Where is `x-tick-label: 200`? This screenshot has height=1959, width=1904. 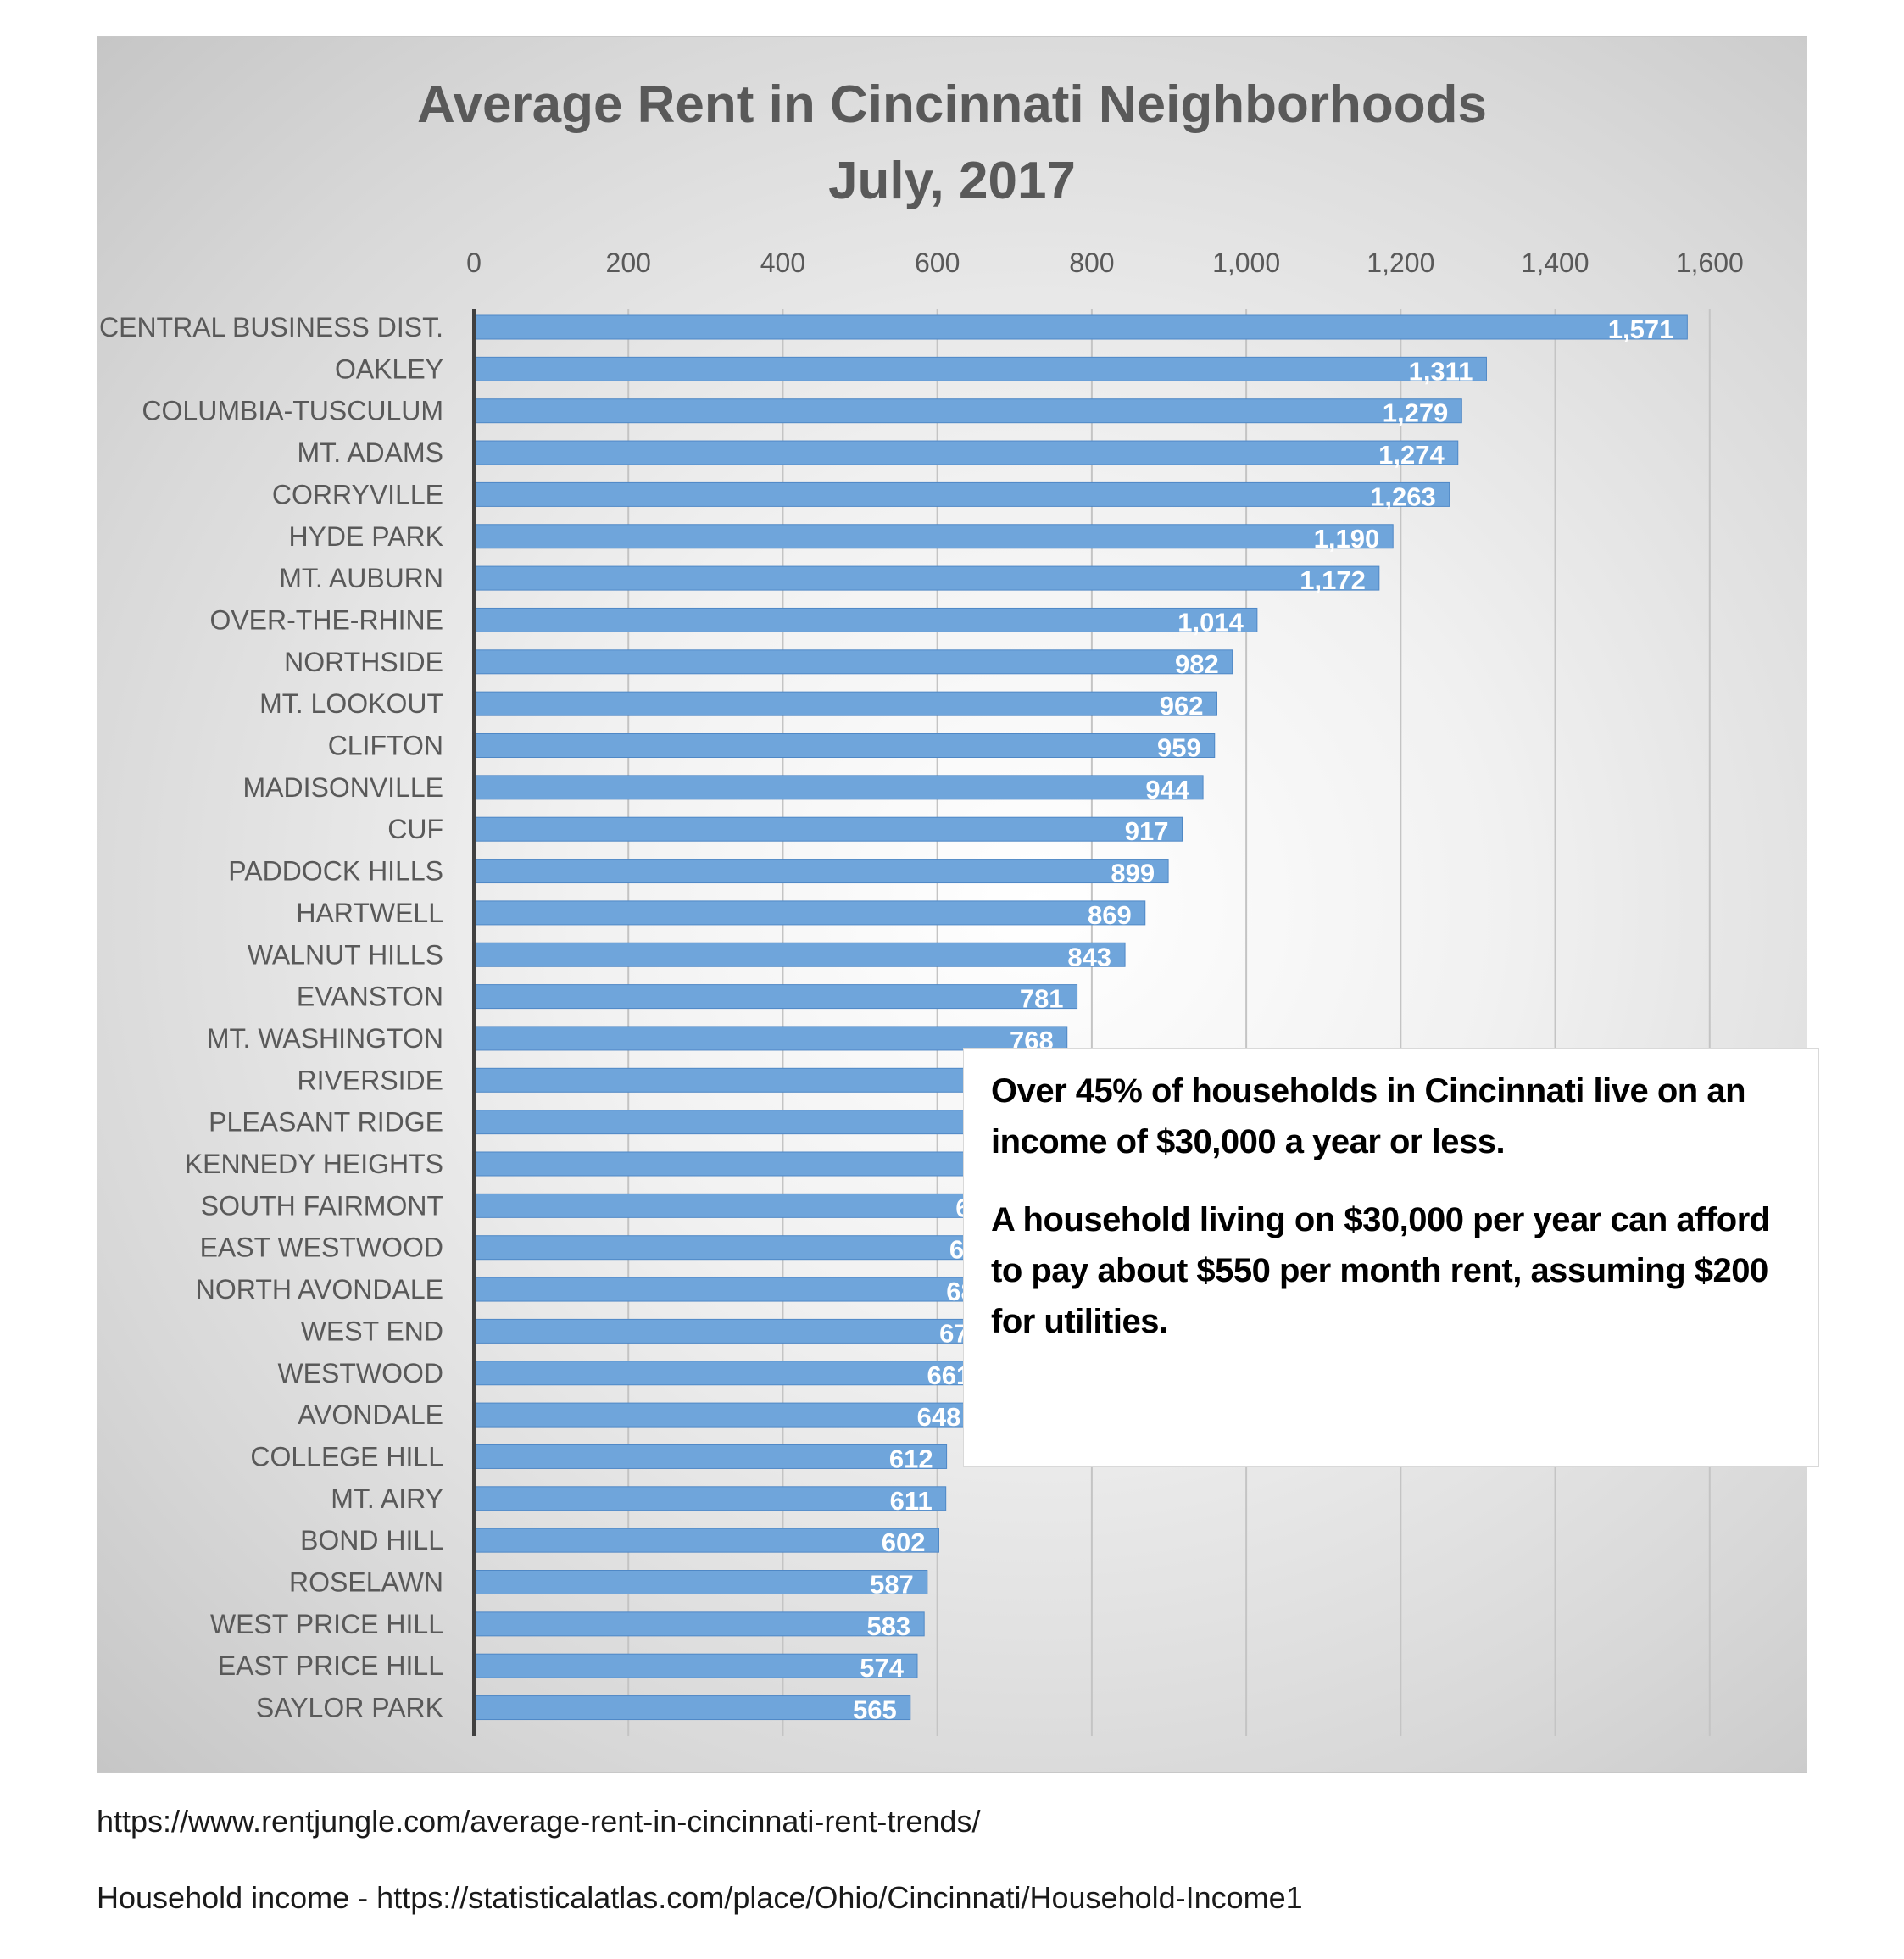
x-tick-label: 200 is located at coordinates (628, 263).